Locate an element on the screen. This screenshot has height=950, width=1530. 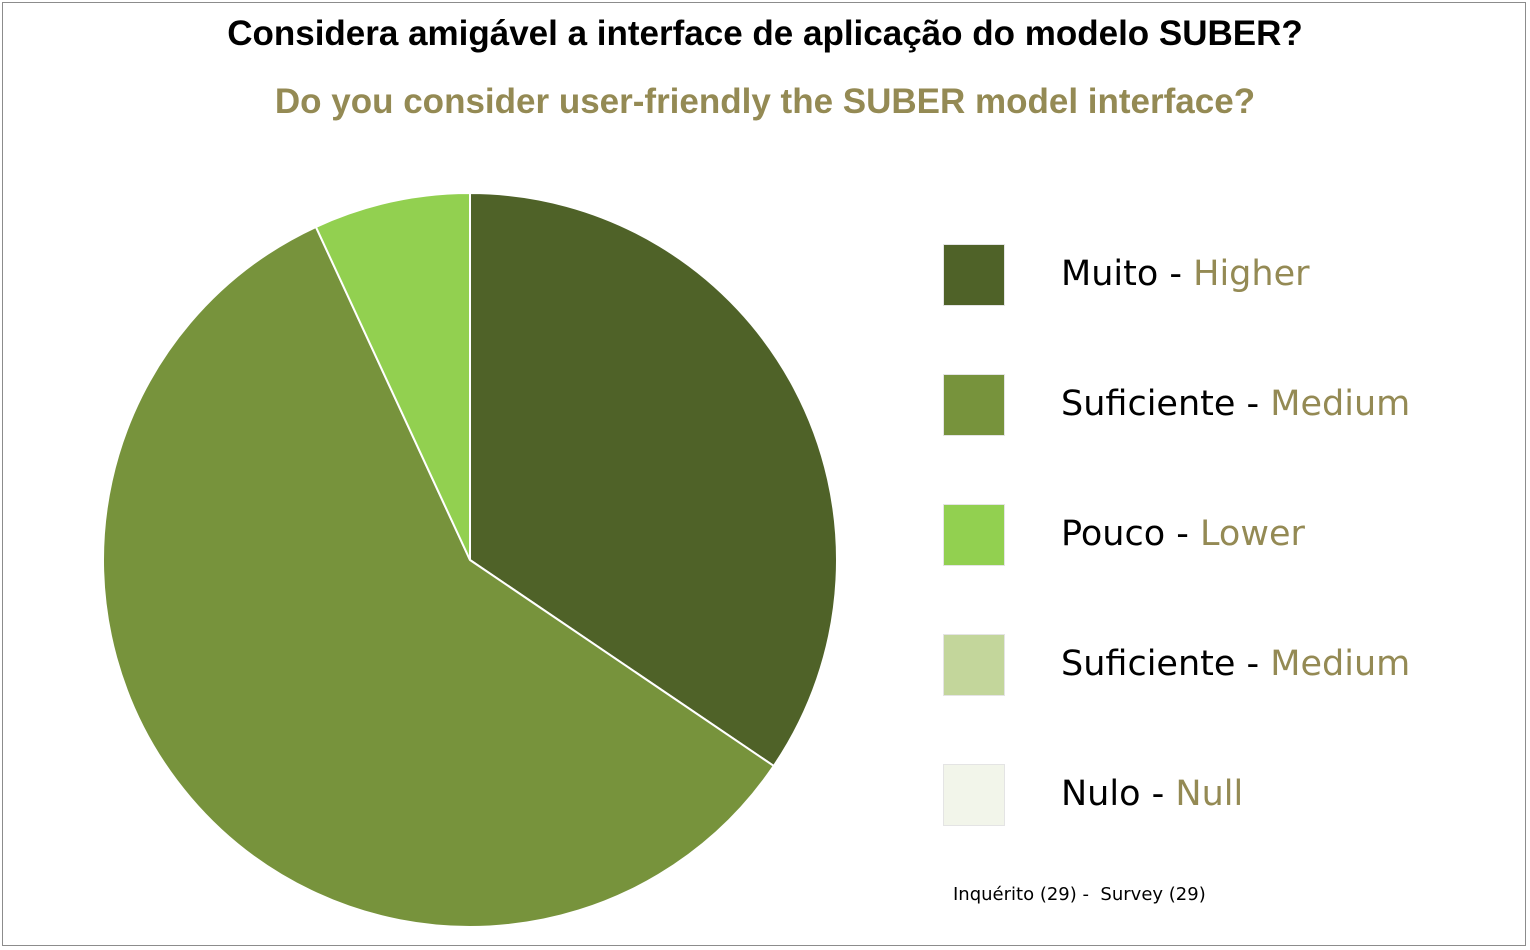
legend-label-pt: Nulo is located at coordinates (1101, 794).